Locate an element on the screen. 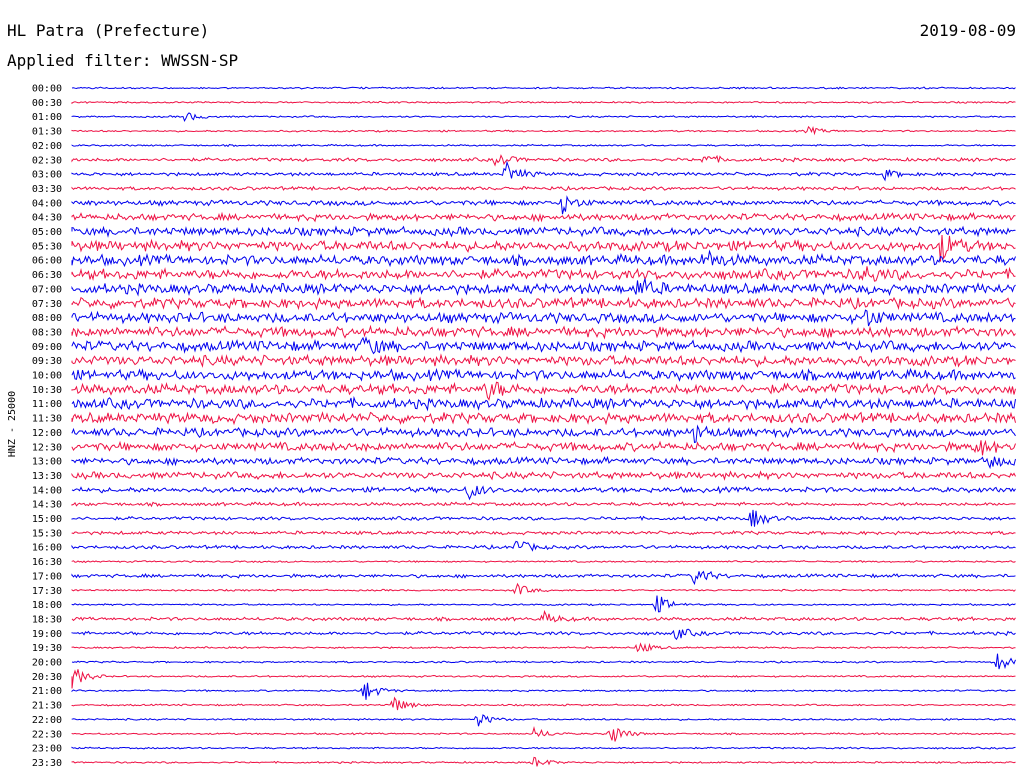  record-date: 2019-08-09 is located at coordinates (968, 30).